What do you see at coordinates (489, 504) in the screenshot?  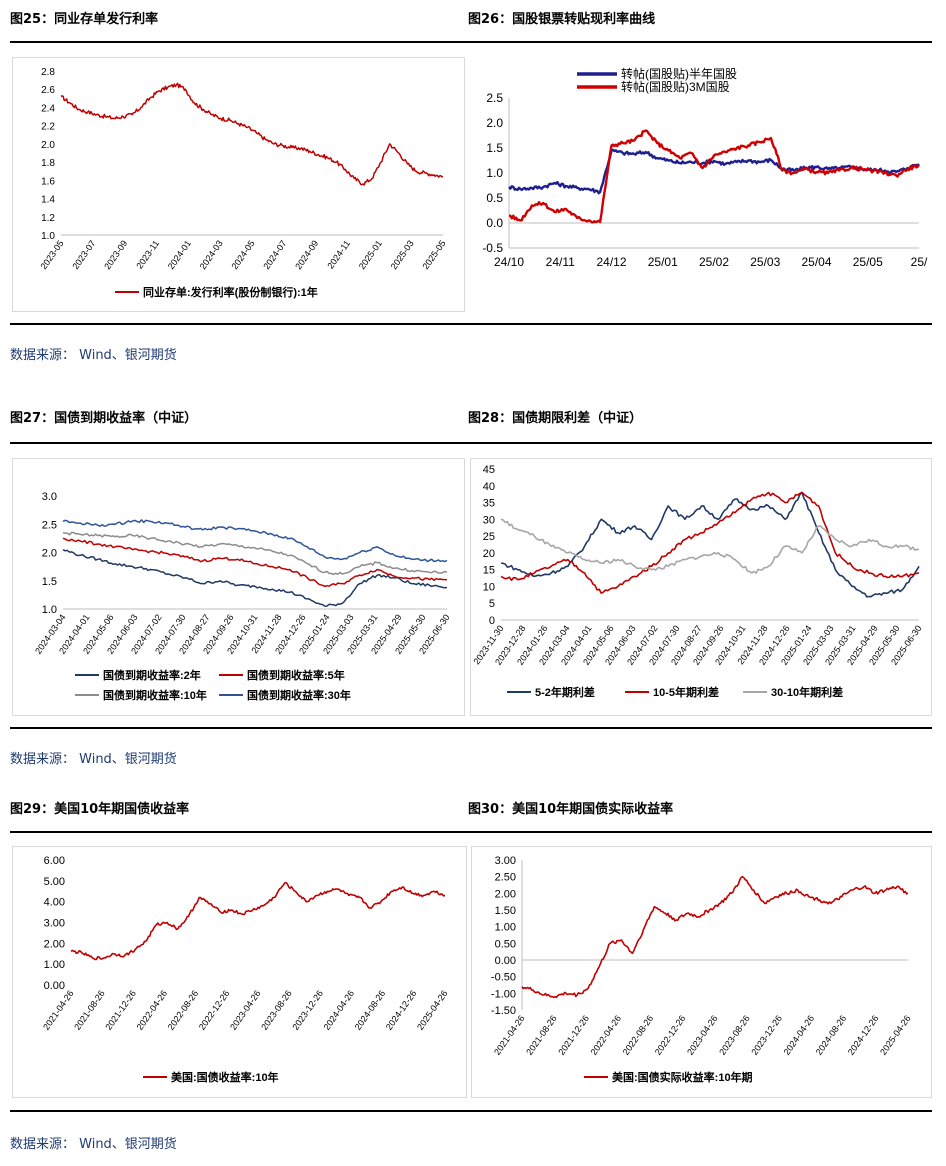 I see `y-tick-label: 35` at bounding box center [489, 504].